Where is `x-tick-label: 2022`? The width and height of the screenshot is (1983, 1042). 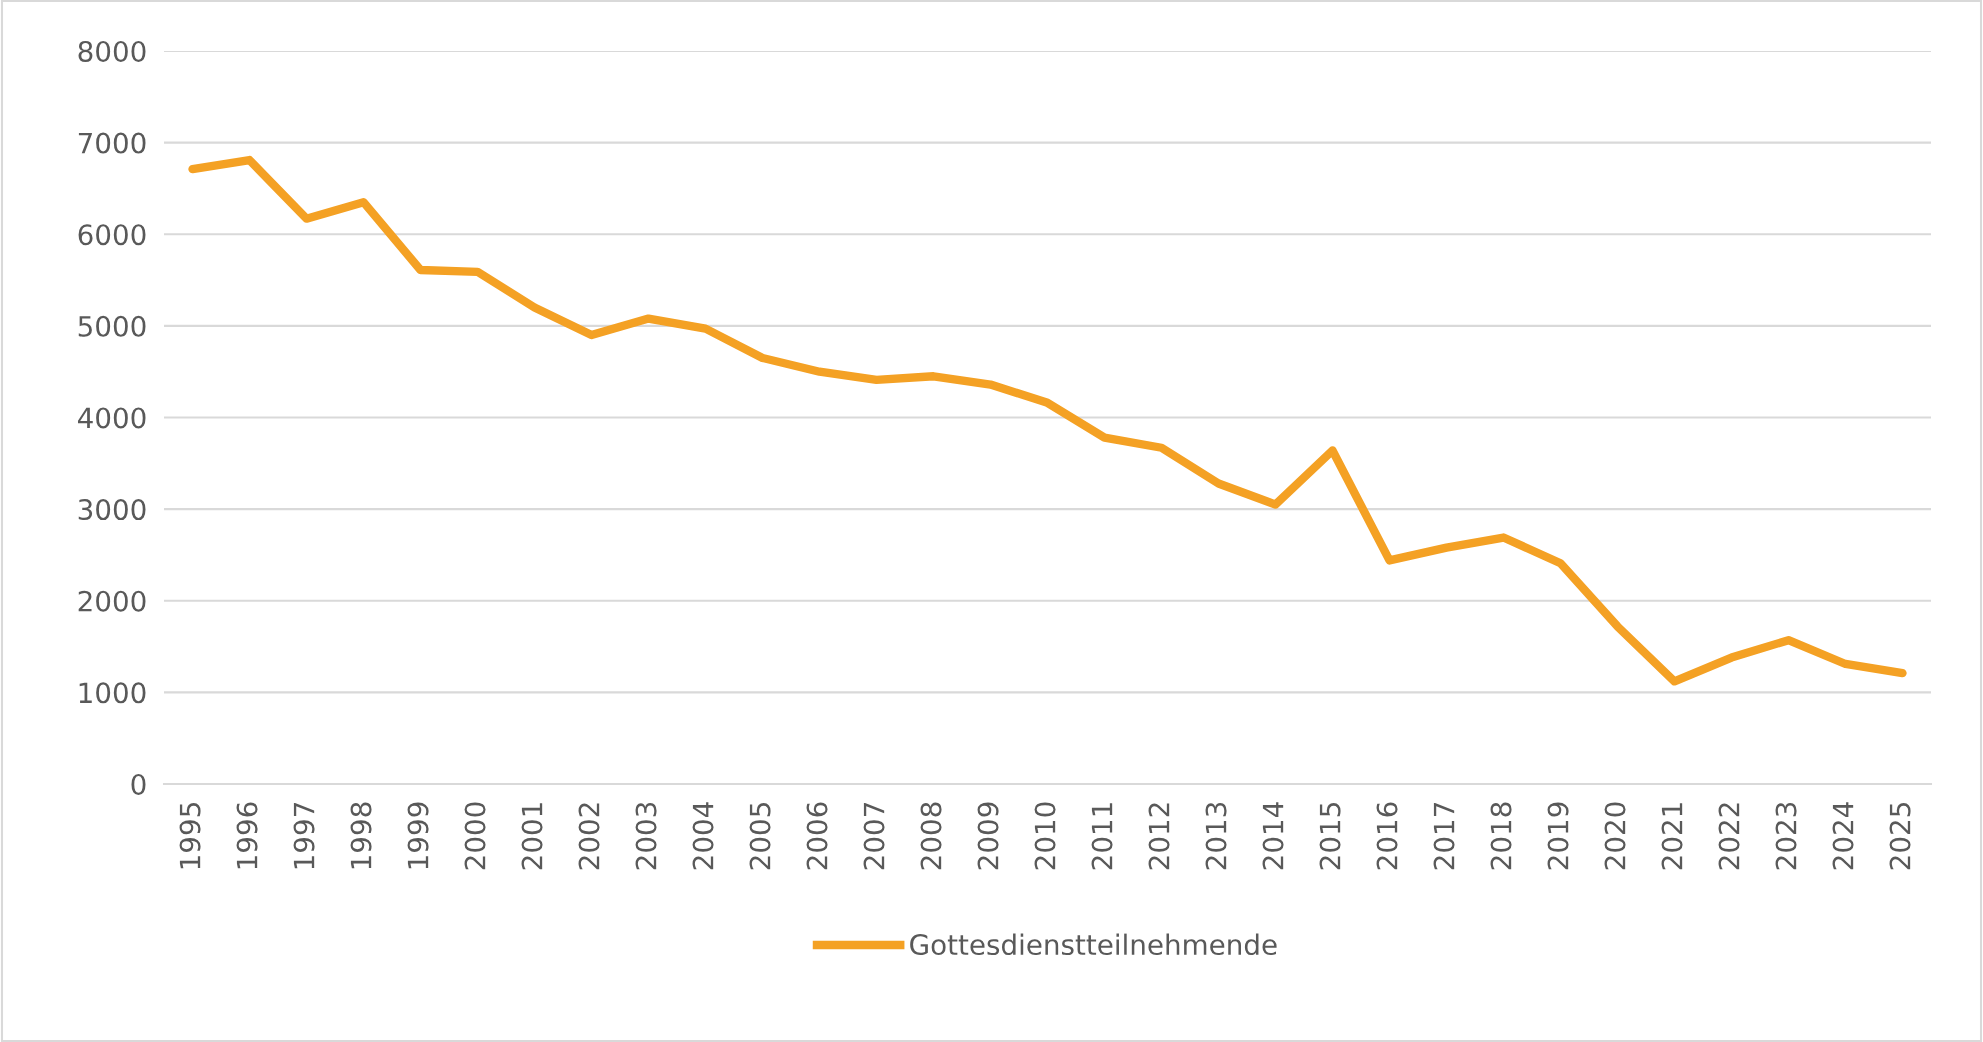
x-tick-label: 2022 is located at coordinates (1729, 836).